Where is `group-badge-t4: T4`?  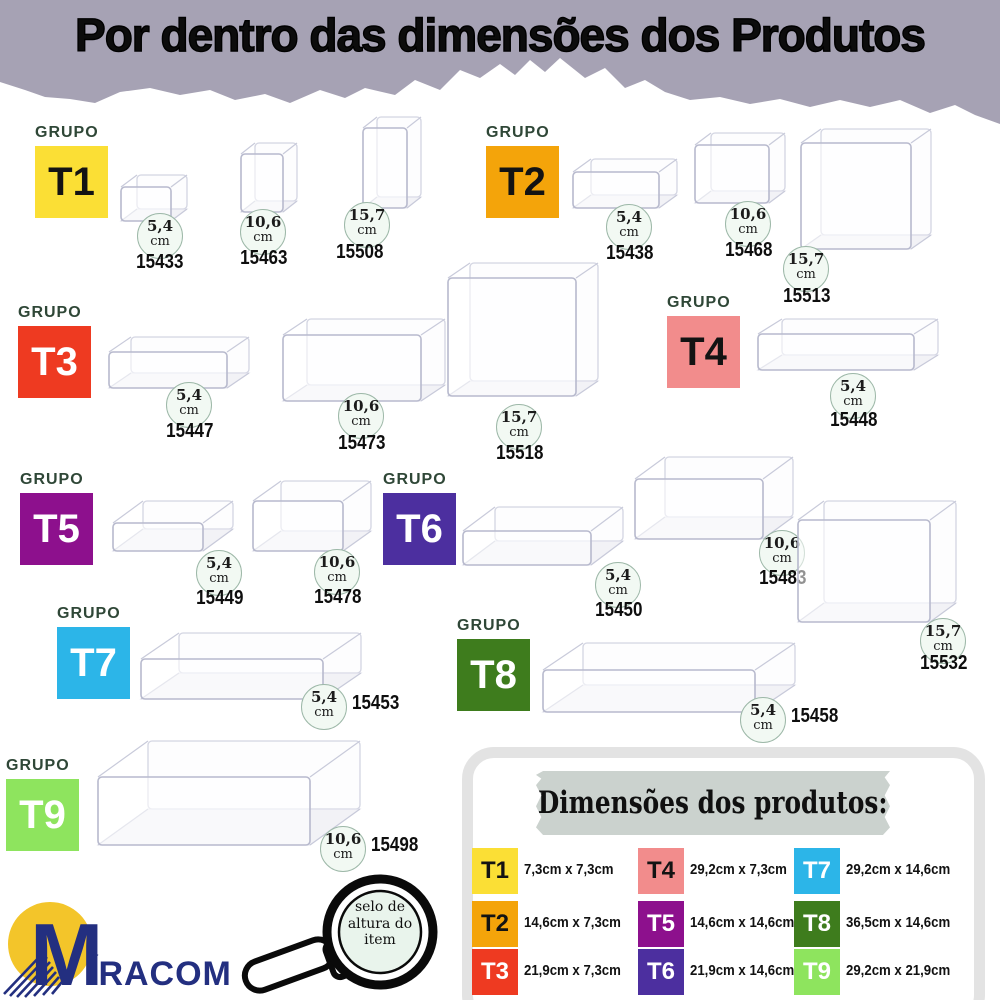
group-badge-t4: T4 is located at coordinates (703, 352).